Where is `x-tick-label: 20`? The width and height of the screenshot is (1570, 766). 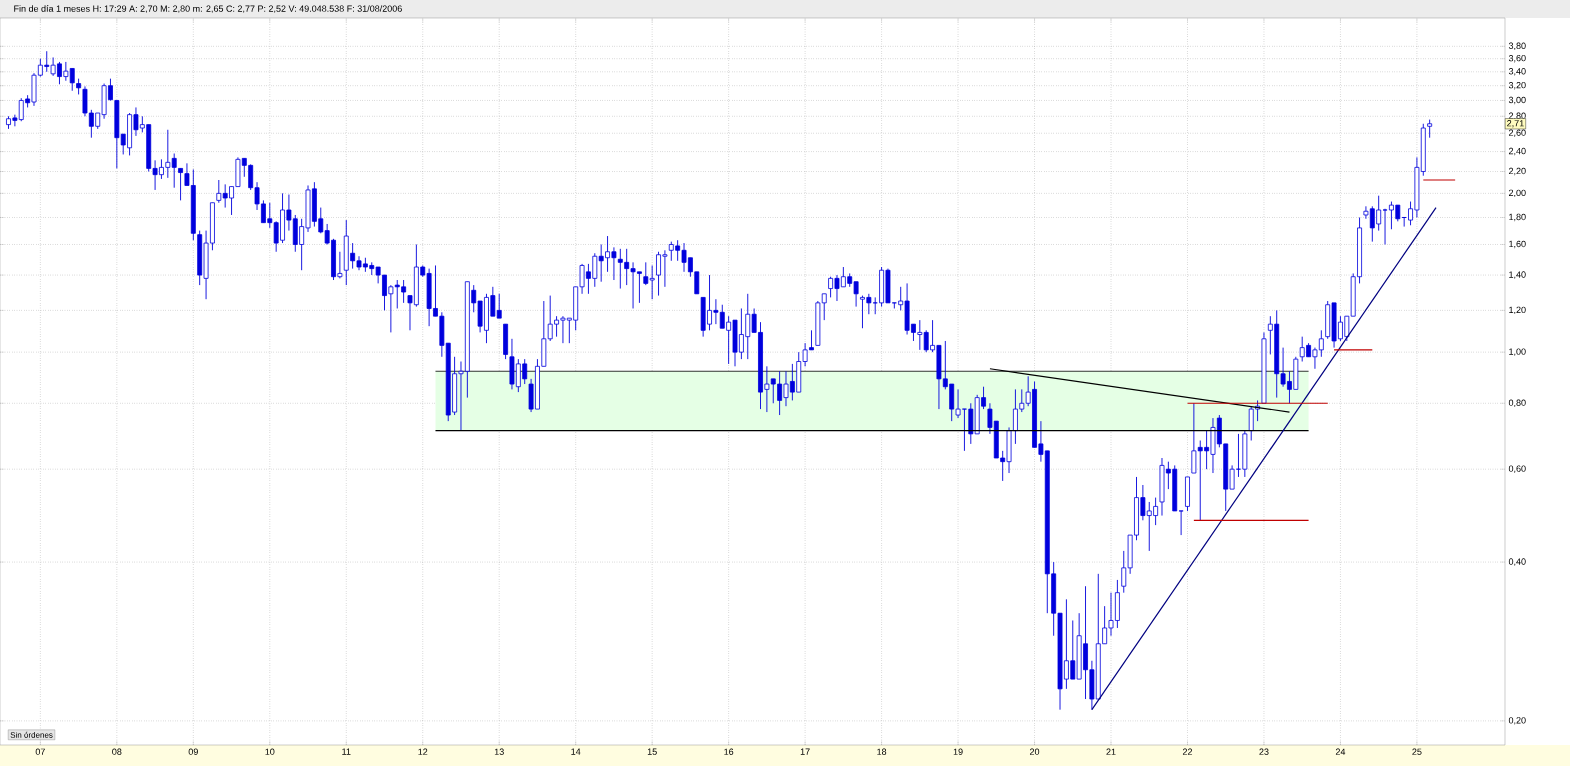
x-tick-label: 20 is located at coordinates (1034, 751).